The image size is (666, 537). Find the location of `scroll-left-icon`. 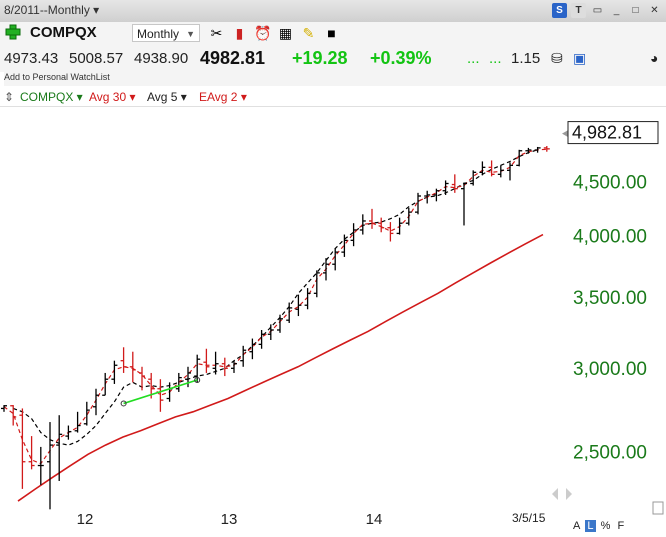

scroll-left-icon is located at coordinates (555, 494).